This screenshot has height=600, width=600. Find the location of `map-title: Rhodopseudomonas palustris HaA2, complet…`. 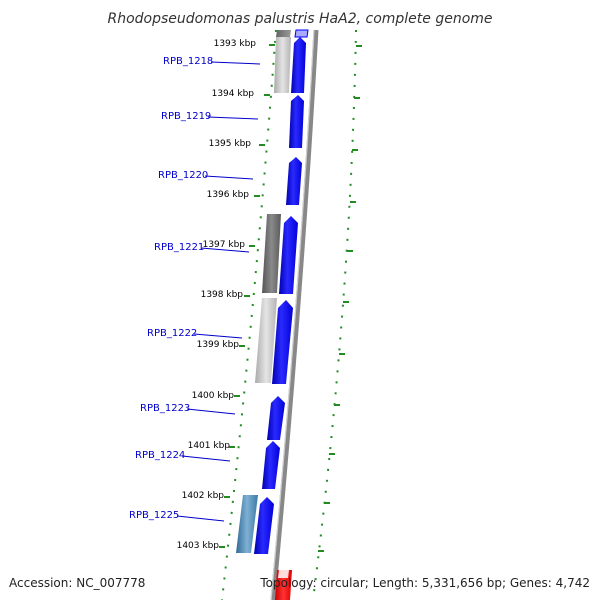

map-title: Rhodopseudomonas palustris HaA2, complet… is located at coordinates (299, 19).